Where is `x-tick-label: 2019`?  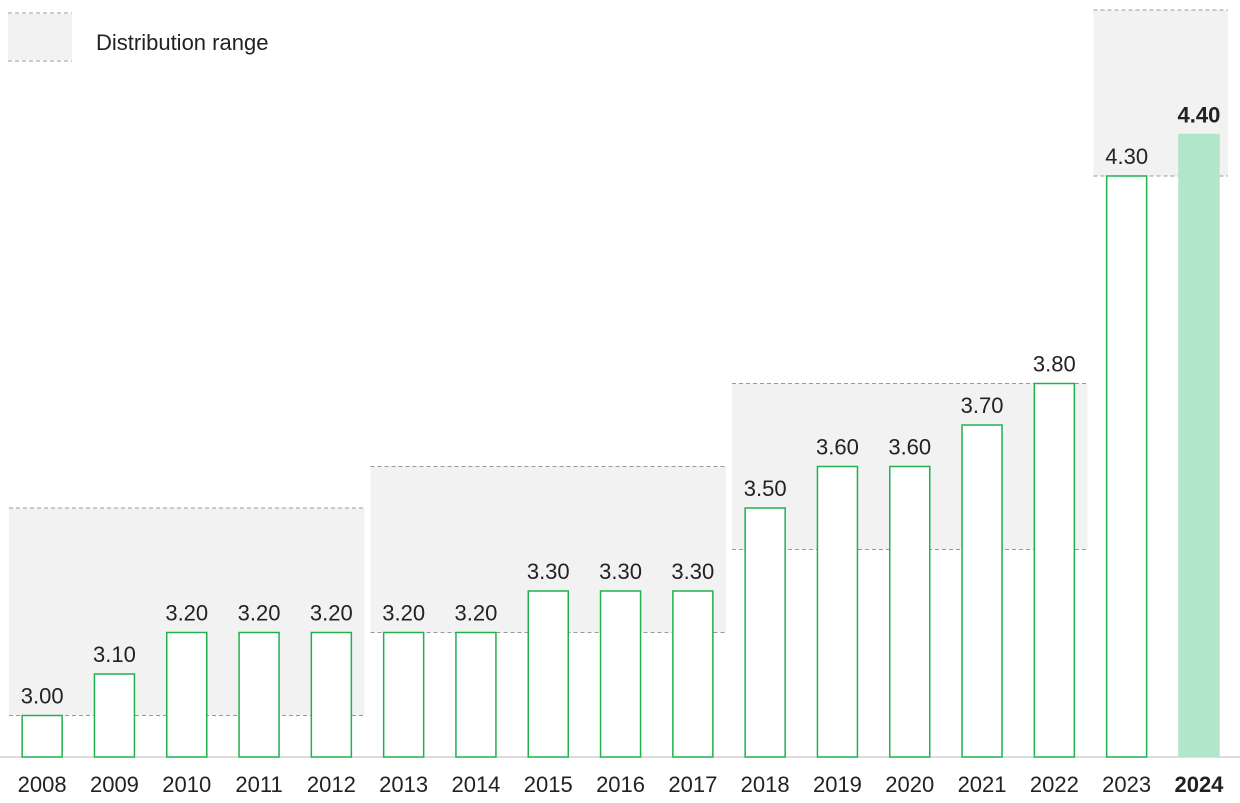
x-tick-label: 2019 is located at coordinates (837, 784).